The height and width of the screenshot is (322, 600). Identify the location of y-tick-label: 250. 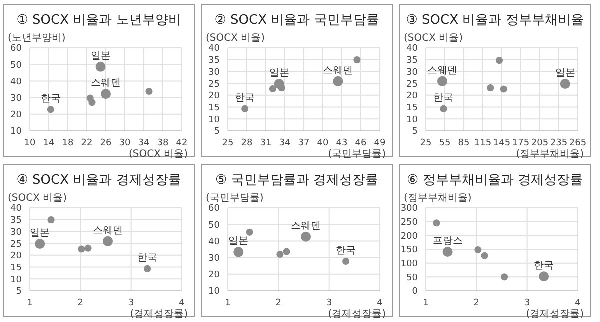
(409, 223).